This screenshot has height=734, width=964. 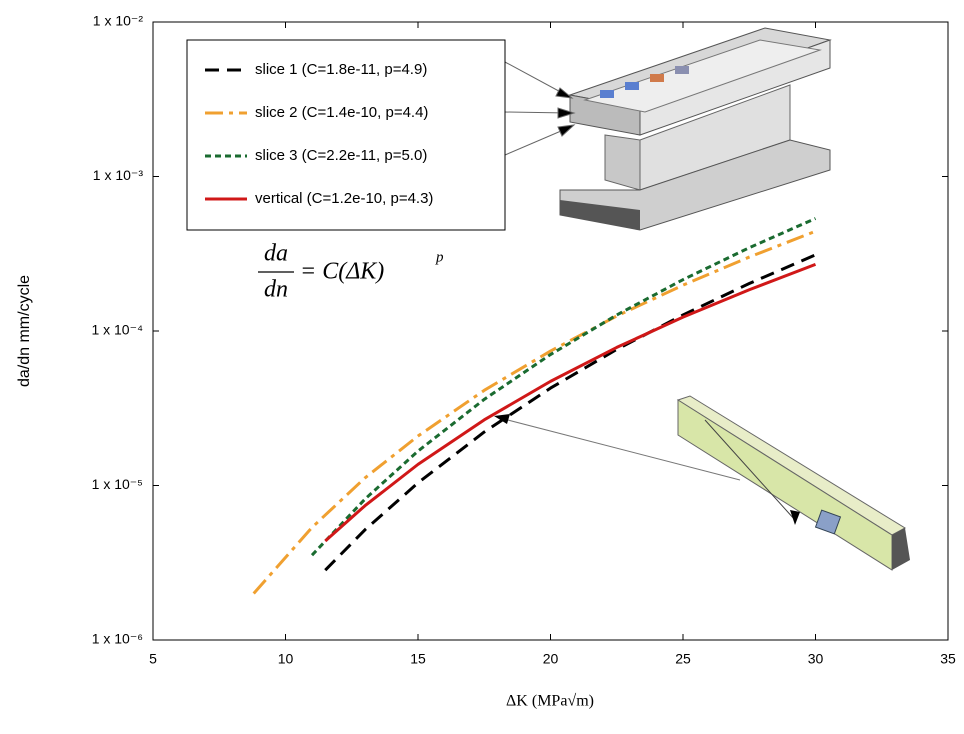 I want to click on legend-label: vertical (C=1.2e-10, p=4.3), so click(x=344, y=198).